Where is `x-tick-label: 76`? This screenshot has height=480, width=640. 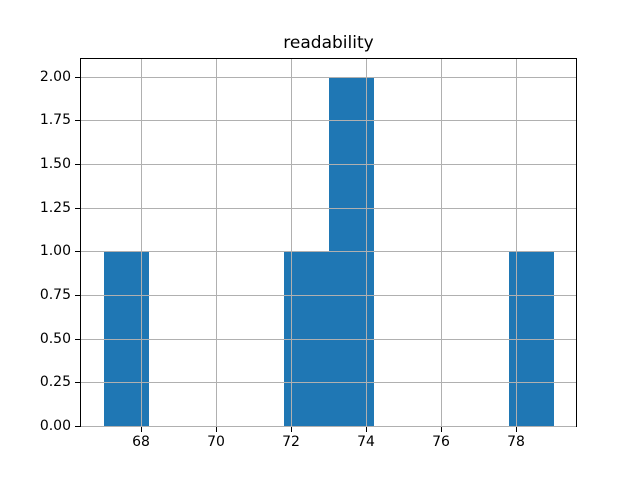 x-tick-label: 76 is located at coordinates (441, 442).